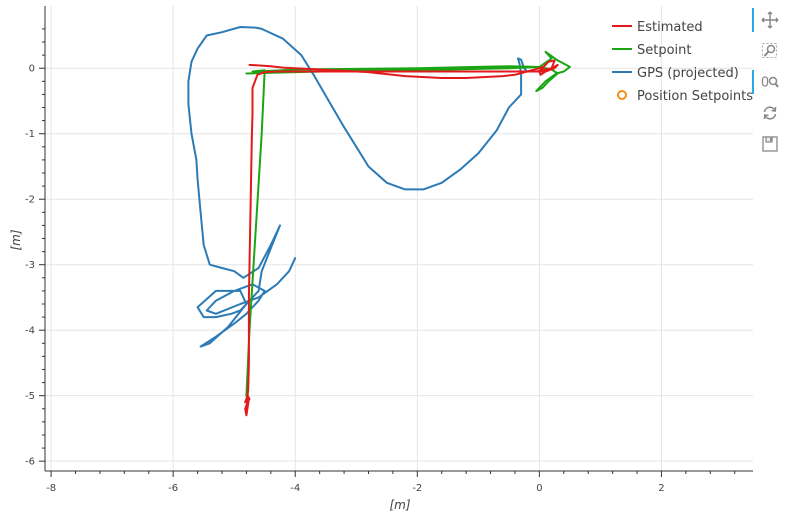 The height and width of the screenshot is (519, 791). Describe the element at coordinates (32, 69) in the screenshot. I see `y-tick-label: 0` at that location.